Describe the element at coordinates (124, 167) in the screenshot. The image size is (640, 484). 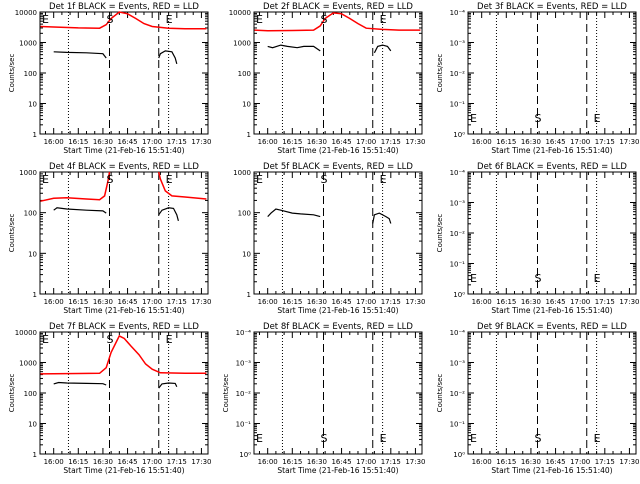
I see `panel-title: Det 4f BLACK = Events, RED = LLD` at that location.